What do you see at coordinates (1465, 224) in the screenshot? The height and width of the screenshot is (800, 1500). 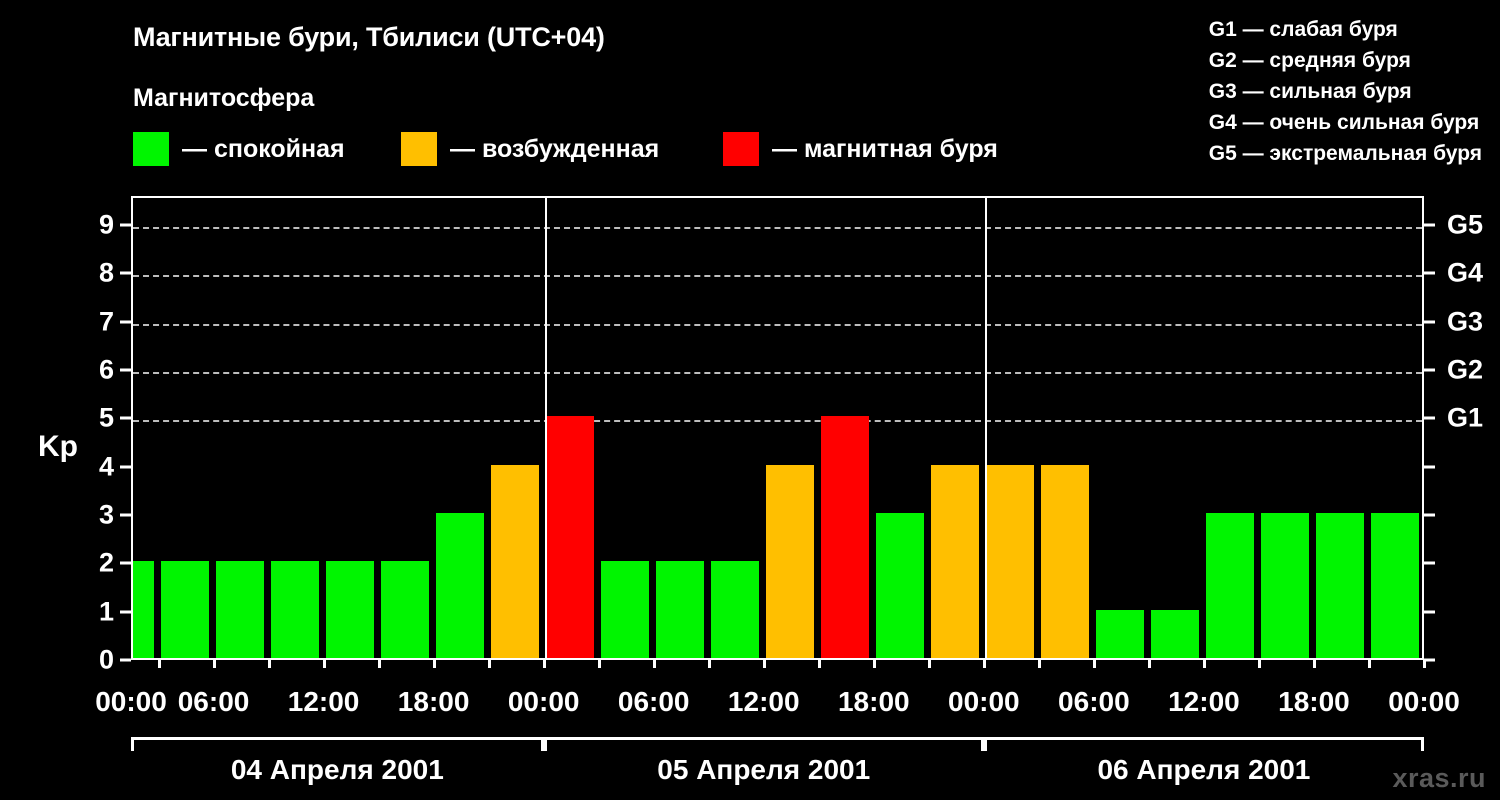 I see `g-tick-label: G5` at bounding box center [1465, 224].